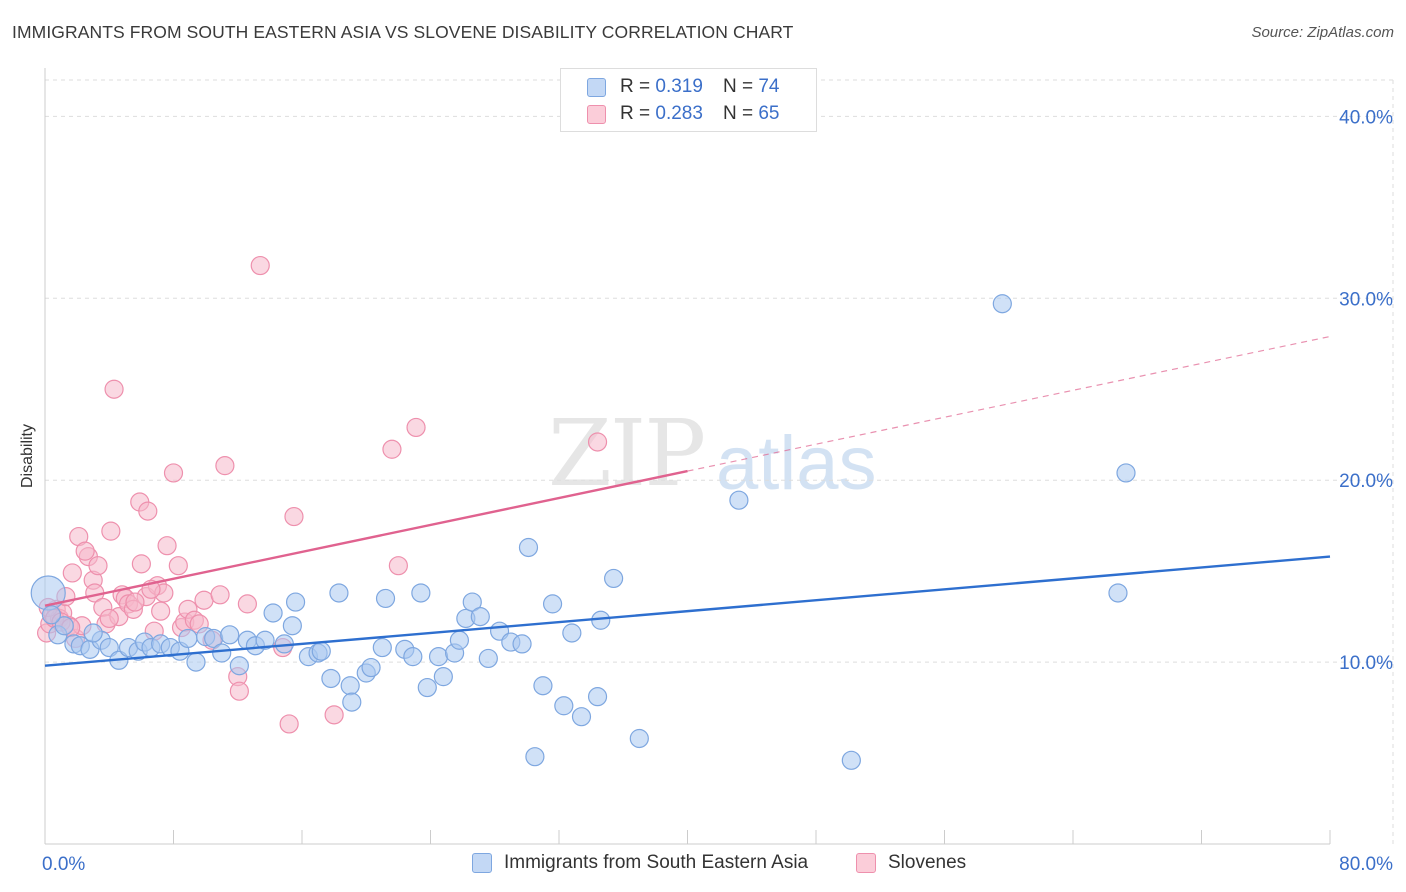  I want to click on bottom-legend-swatch-pink, so click(866, 863).